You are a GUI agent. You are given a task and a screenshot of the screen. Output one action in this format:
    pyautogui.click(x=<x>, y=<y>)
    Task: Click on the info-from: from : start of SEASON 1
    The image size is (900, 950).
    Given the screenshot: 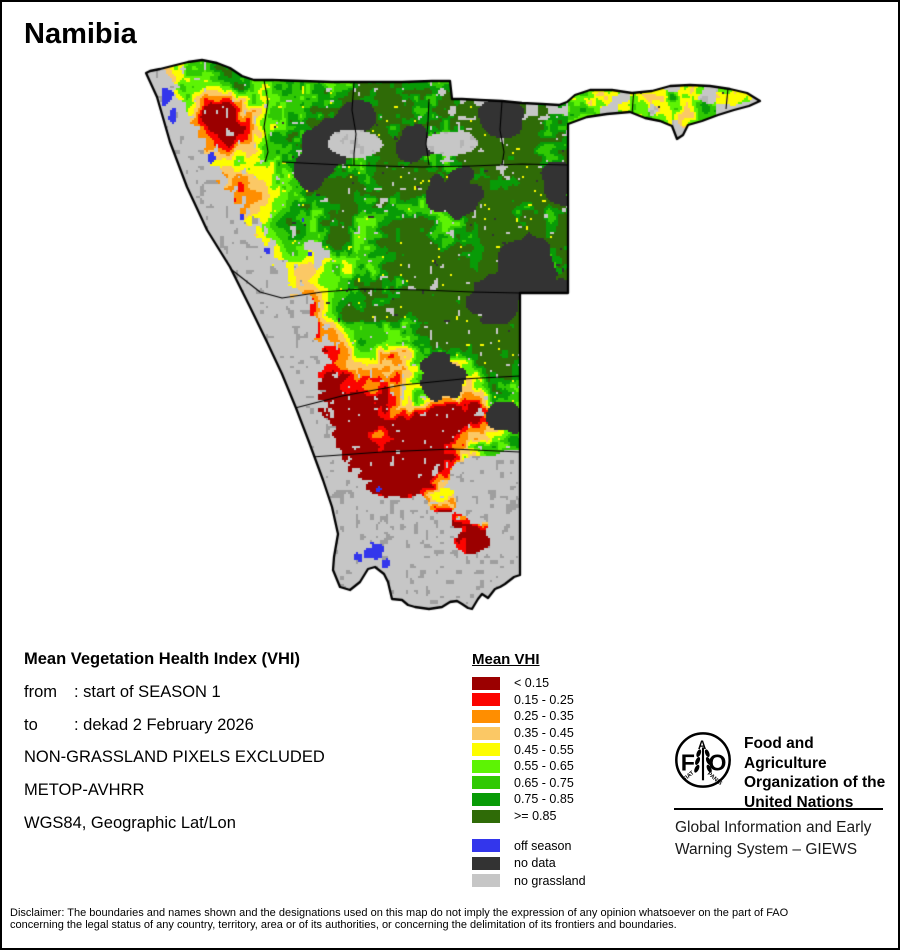 What is the action you would take?
    pyautogui.click(x=174, y=699)
    